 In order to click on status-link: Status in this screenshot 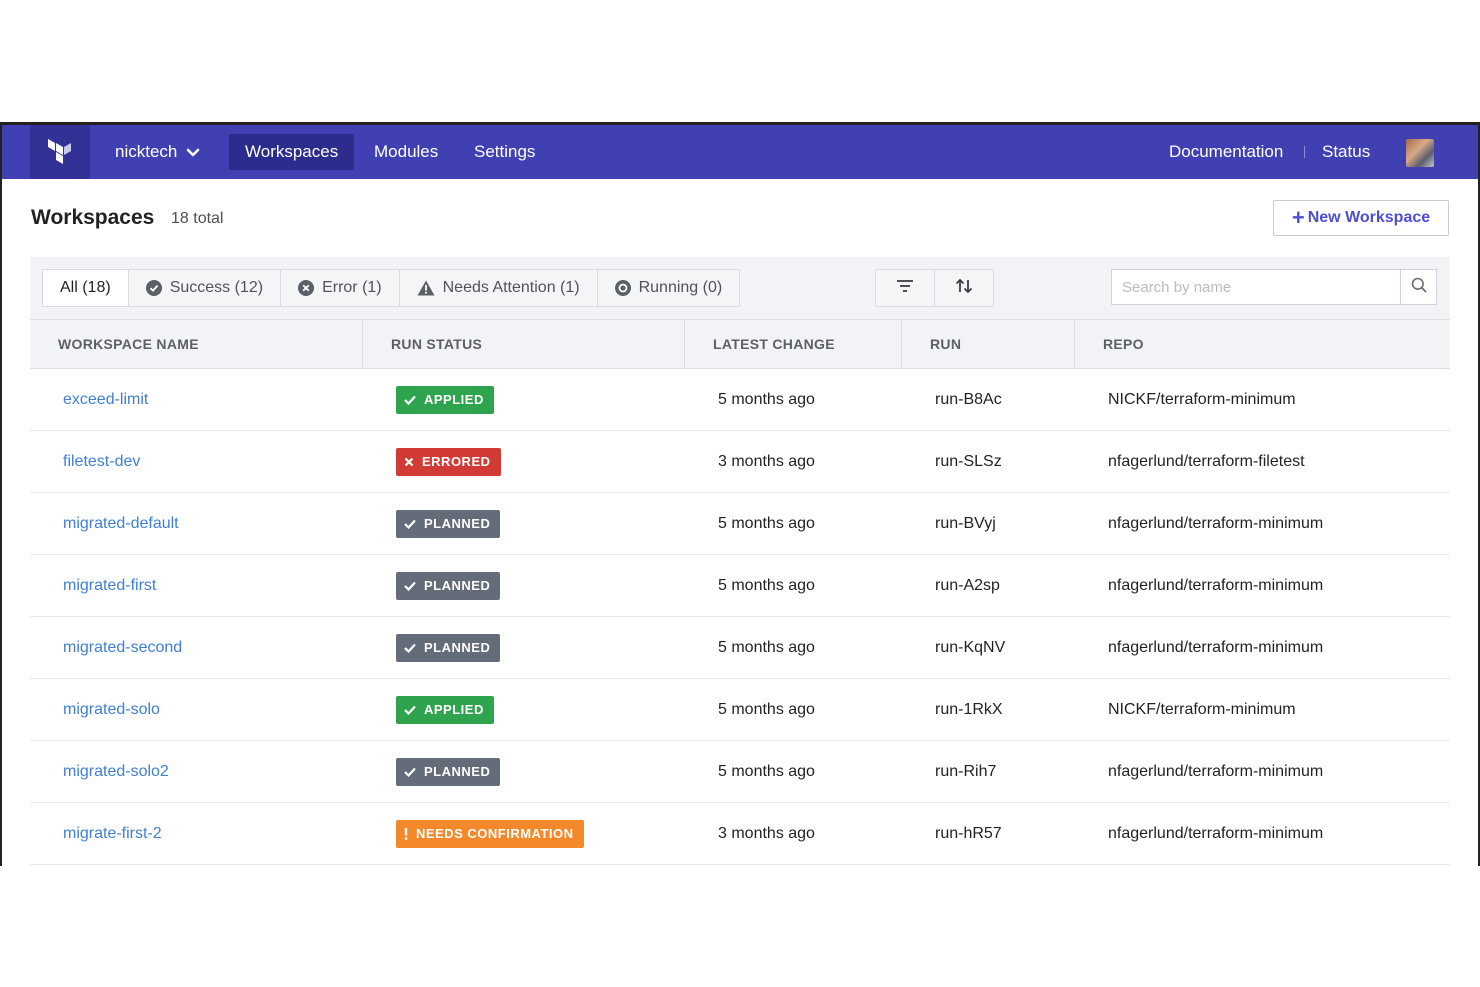, I will do `click(1346, 151)`.